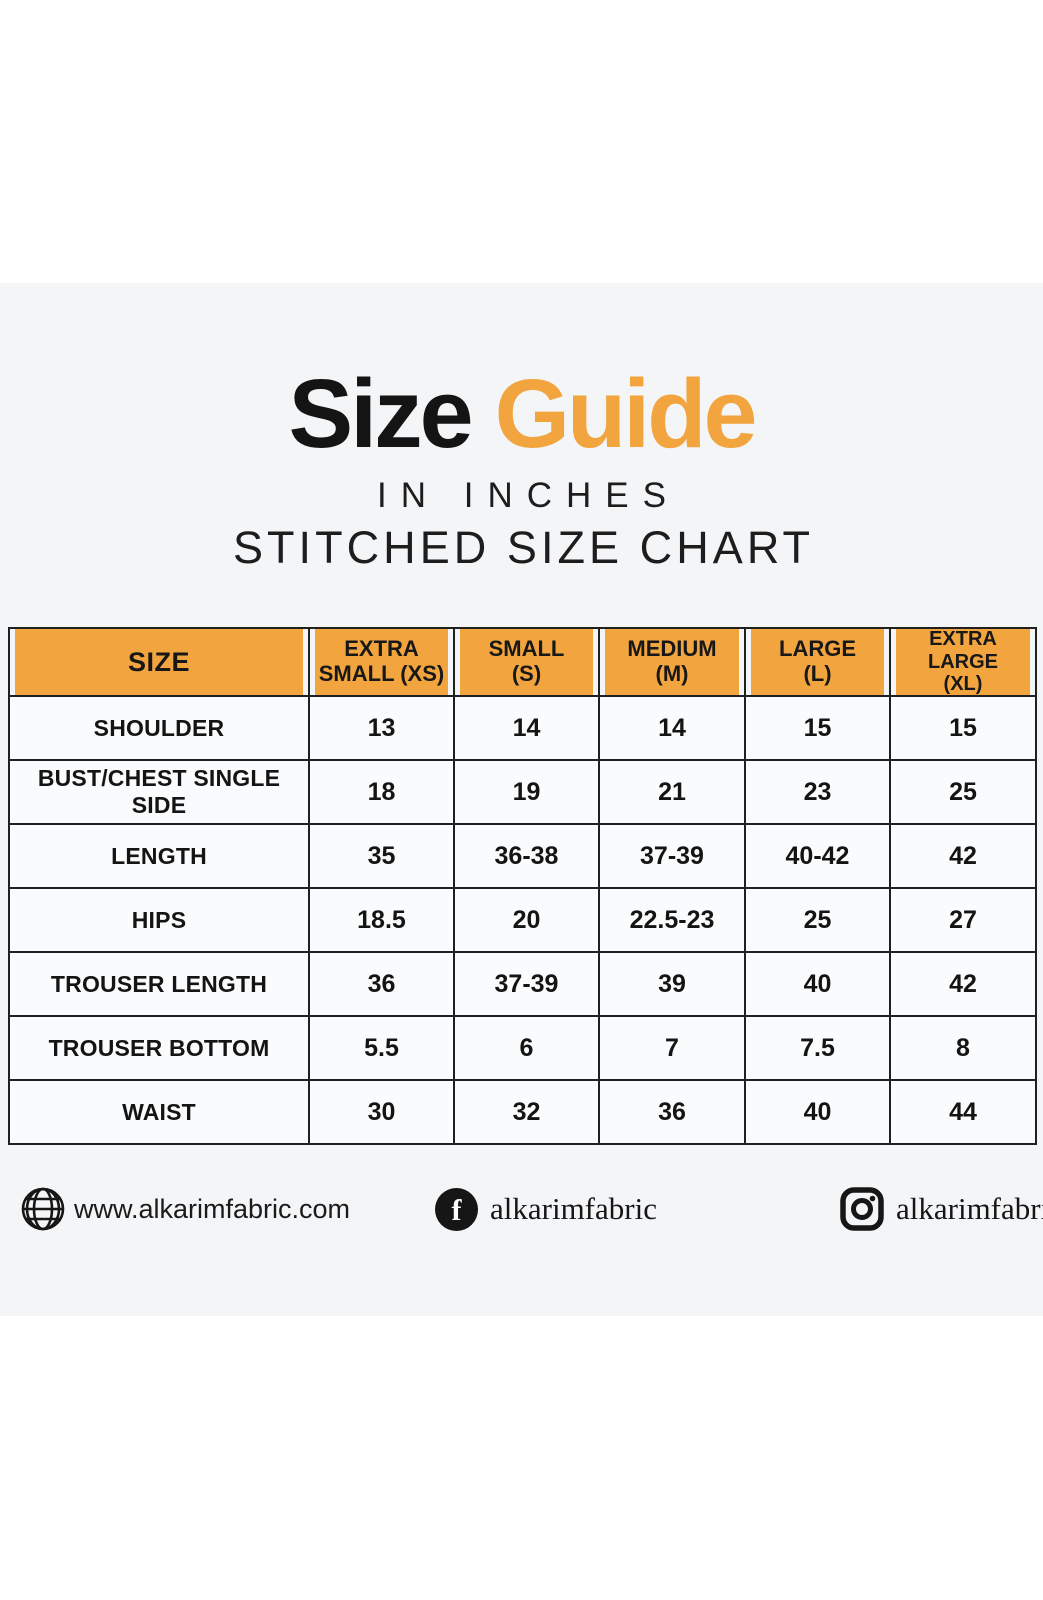 This screenshot has height=1600, width=1043. Describe the element at coordinates (159, 1048) in the screenshot. I see `row-label: TROUSER BOTTOM` at that location.